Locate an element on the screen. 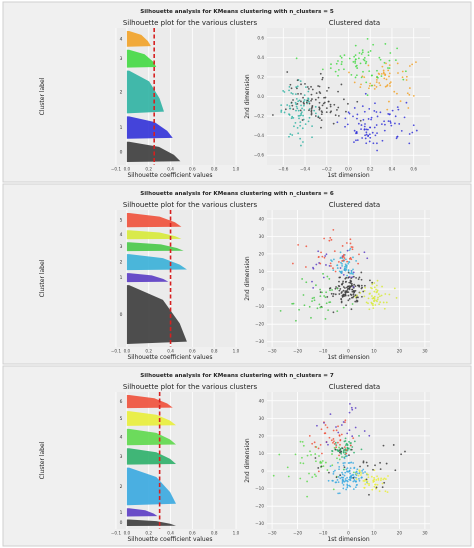 This screenshot has height=548, width=474. silhouette-tick-label: 0.6 is located at coordinates (192, 169).